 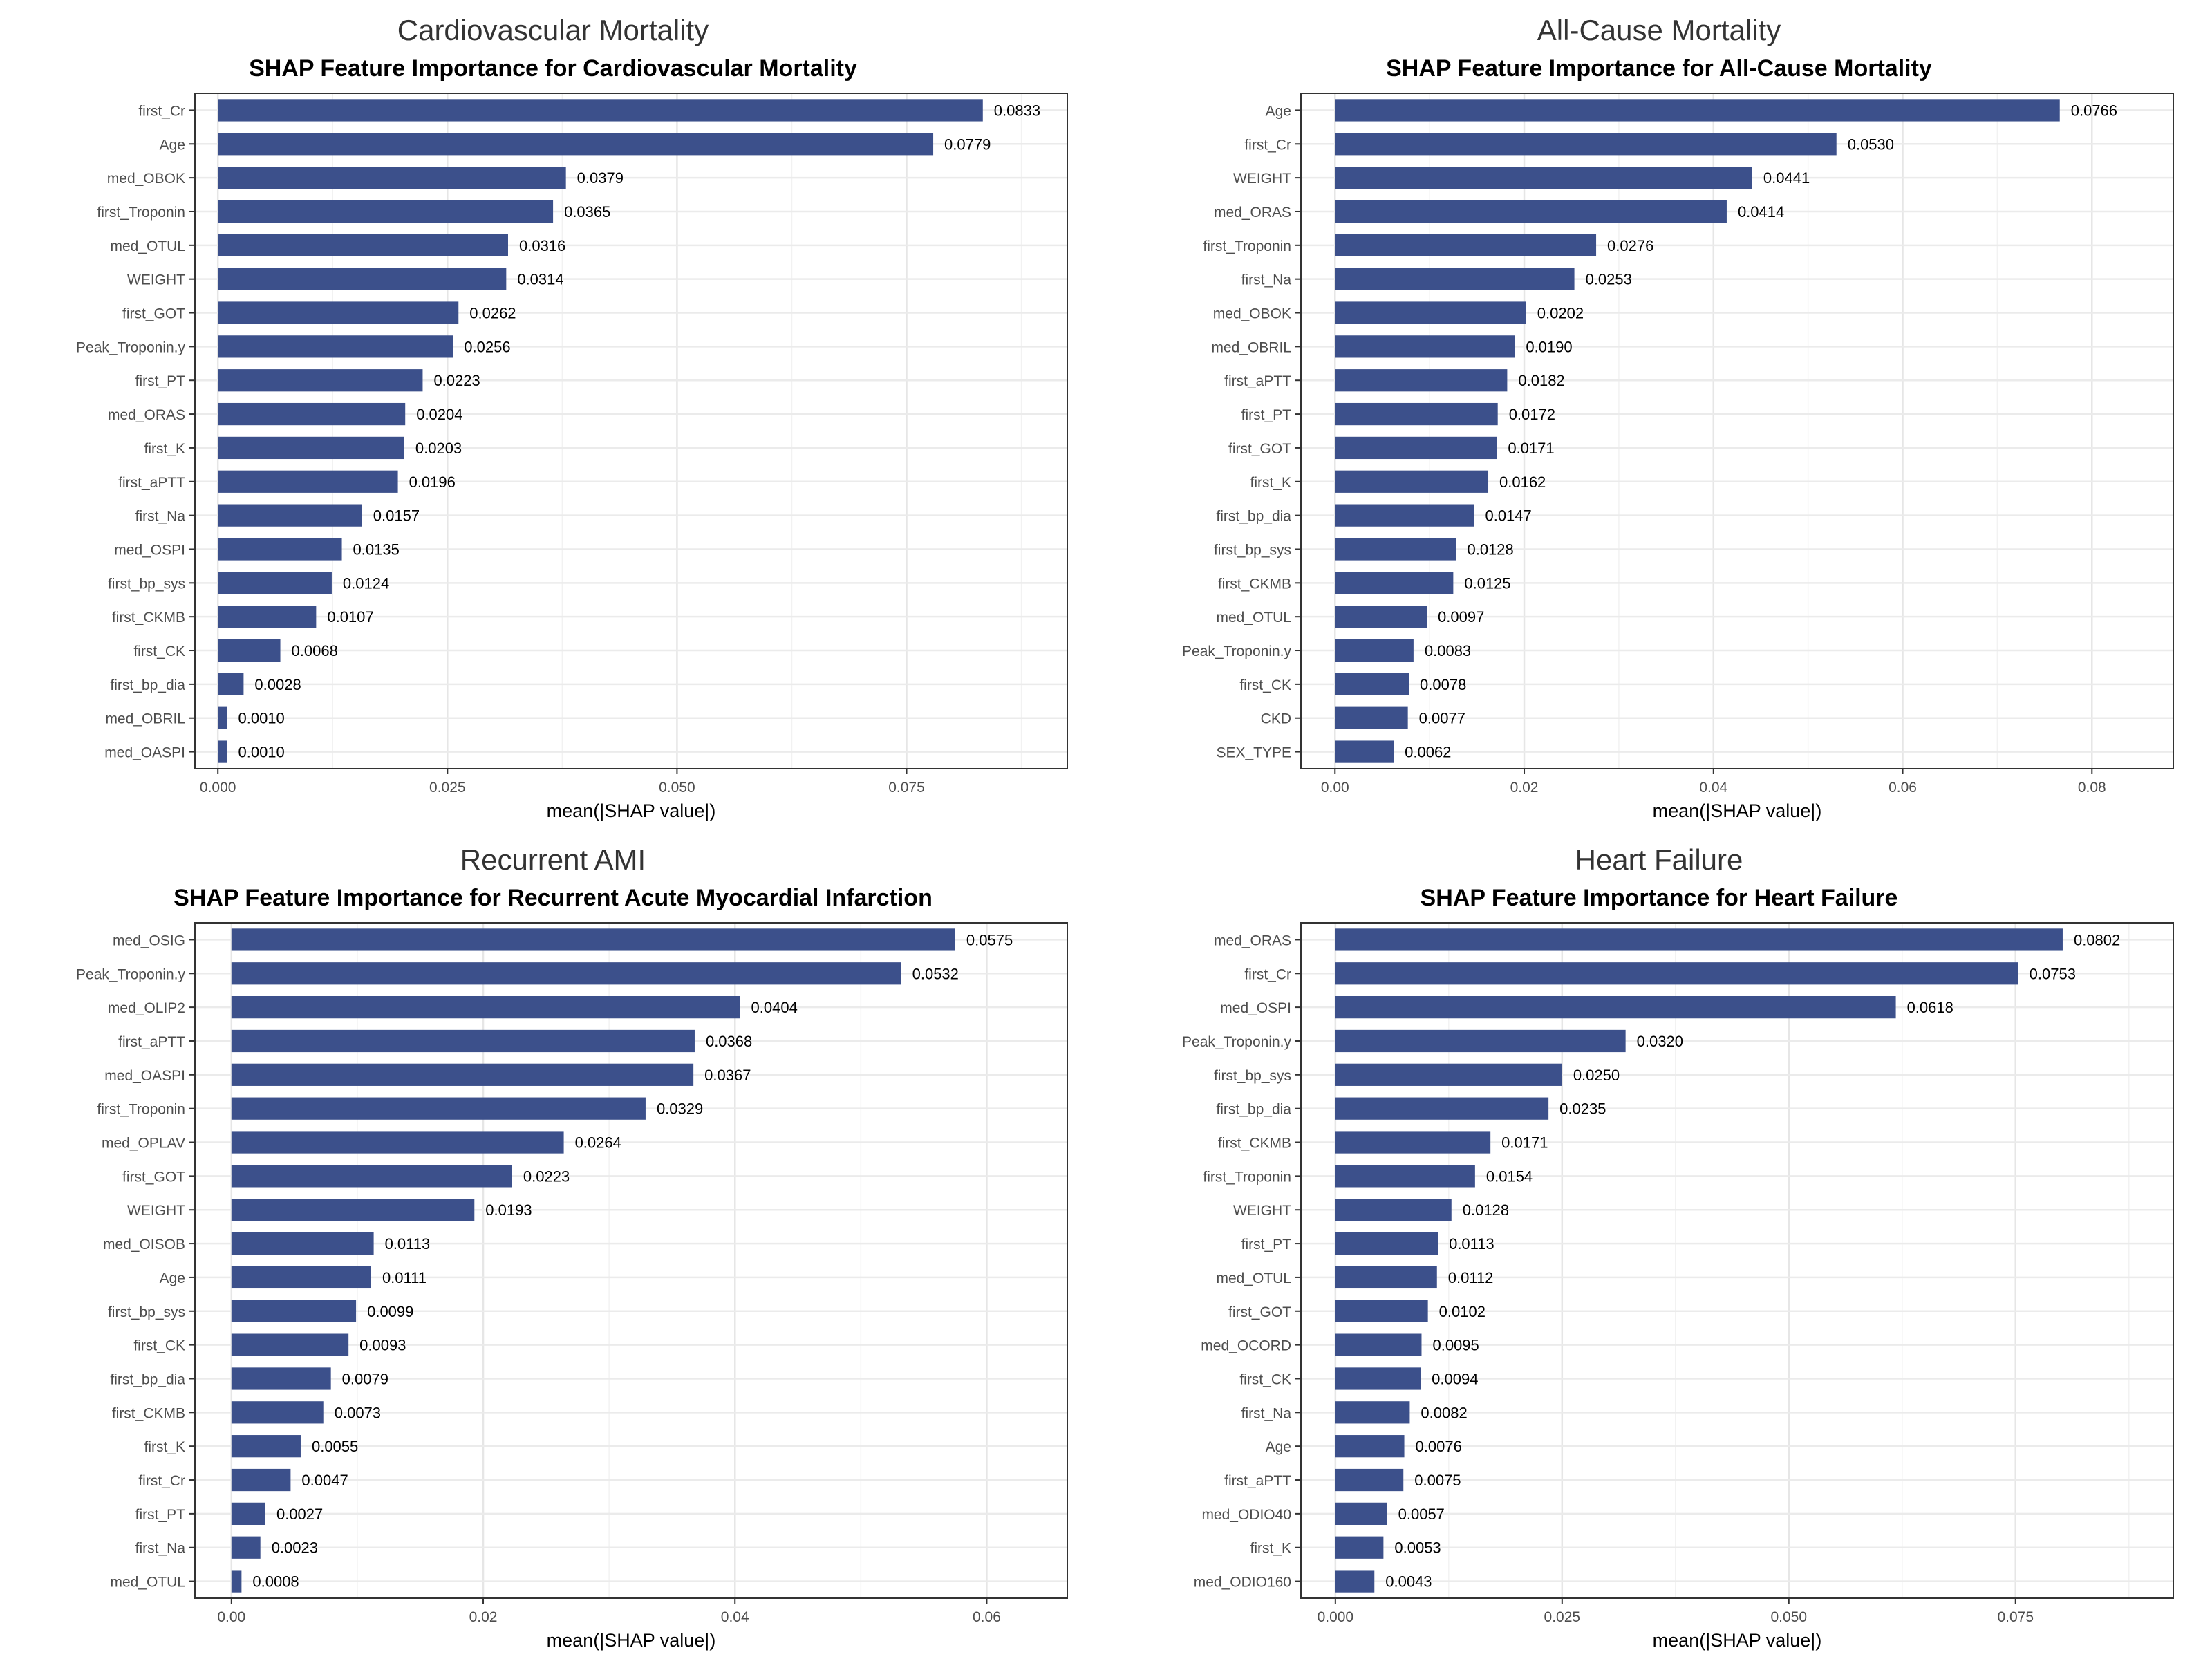 What do you see at coordinates (598, 1143) in the screenshot?
I see `value-label: 0.0264` at bounding box center [598, 1143].